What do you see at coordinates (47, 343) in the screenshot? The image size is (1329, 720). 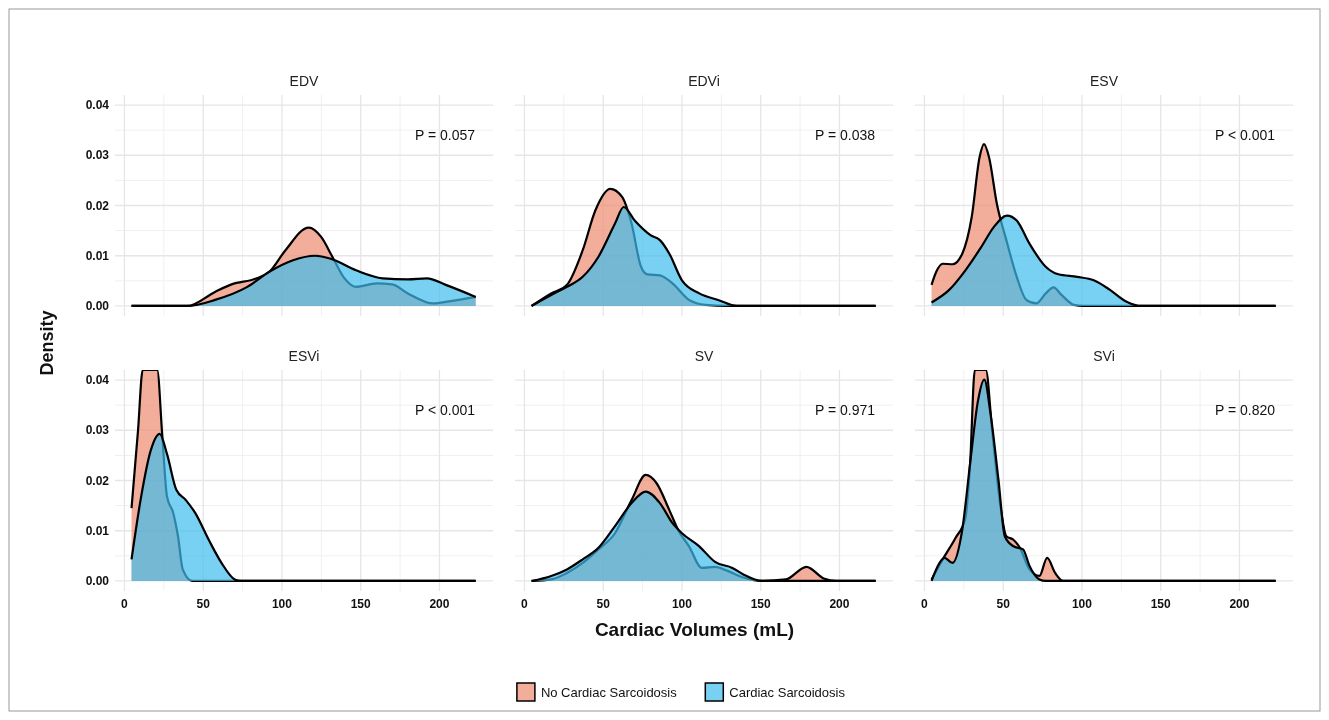 I see `y-axis-title: Density` at bounding box center [47, 343].